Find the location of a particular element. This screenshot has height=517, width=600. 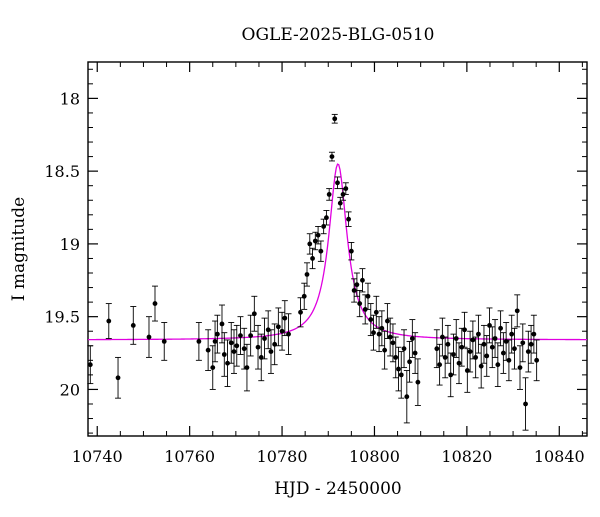

x-tick-label: 10780 is located at coordinates (282, 456).